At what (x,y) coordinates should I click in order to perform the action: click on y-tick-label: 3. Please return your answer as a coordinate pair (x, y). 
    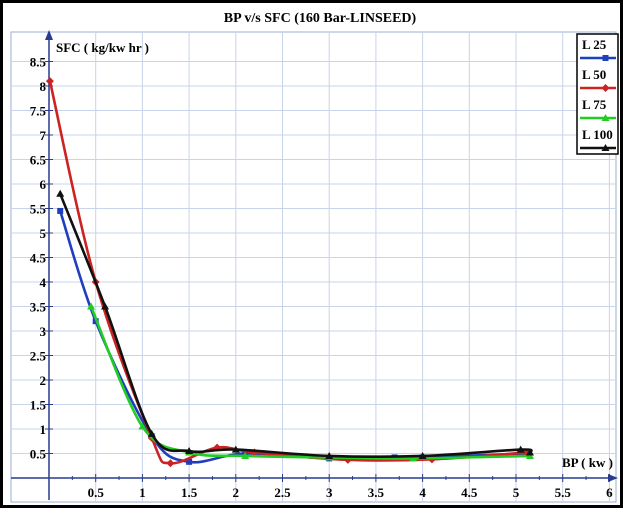
    Looking at the image, I should click on (43, 331).